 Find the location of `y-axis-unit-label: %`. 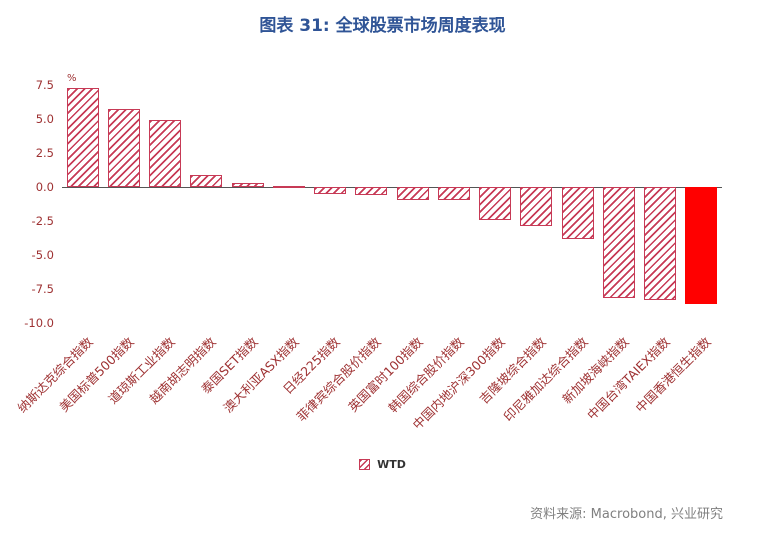

y-axis-unit-label: % is located at coordinates (72, 78).